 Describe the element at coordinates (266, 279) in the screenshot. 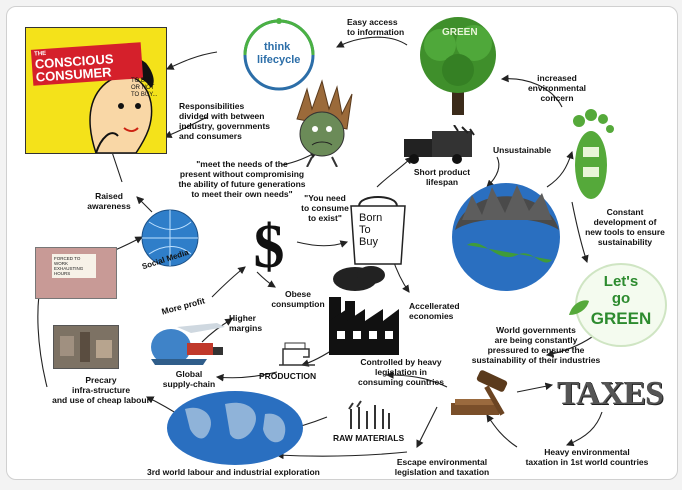

I see `arrow-dollar-to-obese` at that location.